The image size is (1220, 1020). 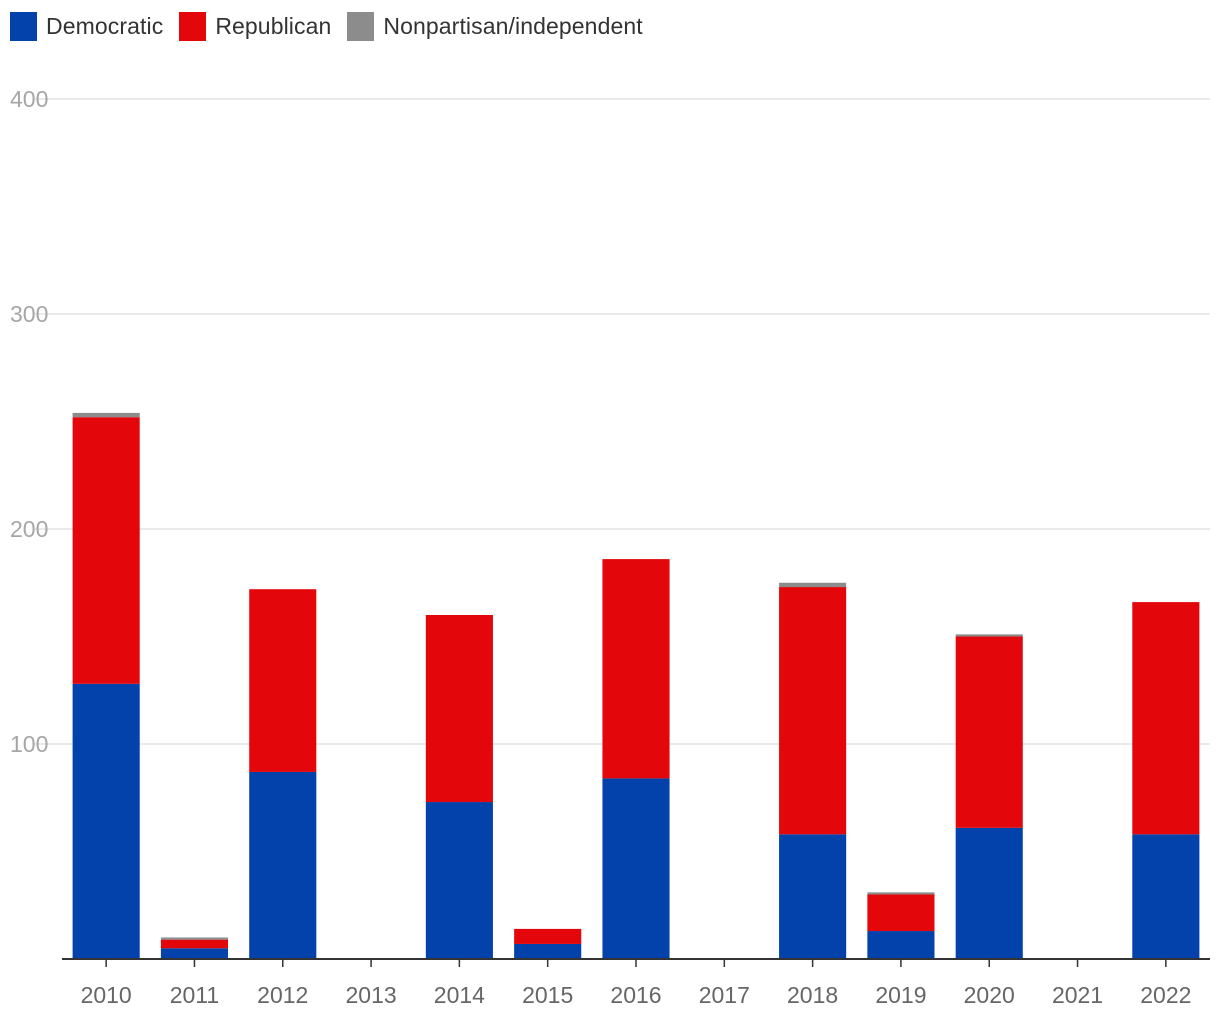 I want to click on bar-republican-2011, so click(x=194, y=944).